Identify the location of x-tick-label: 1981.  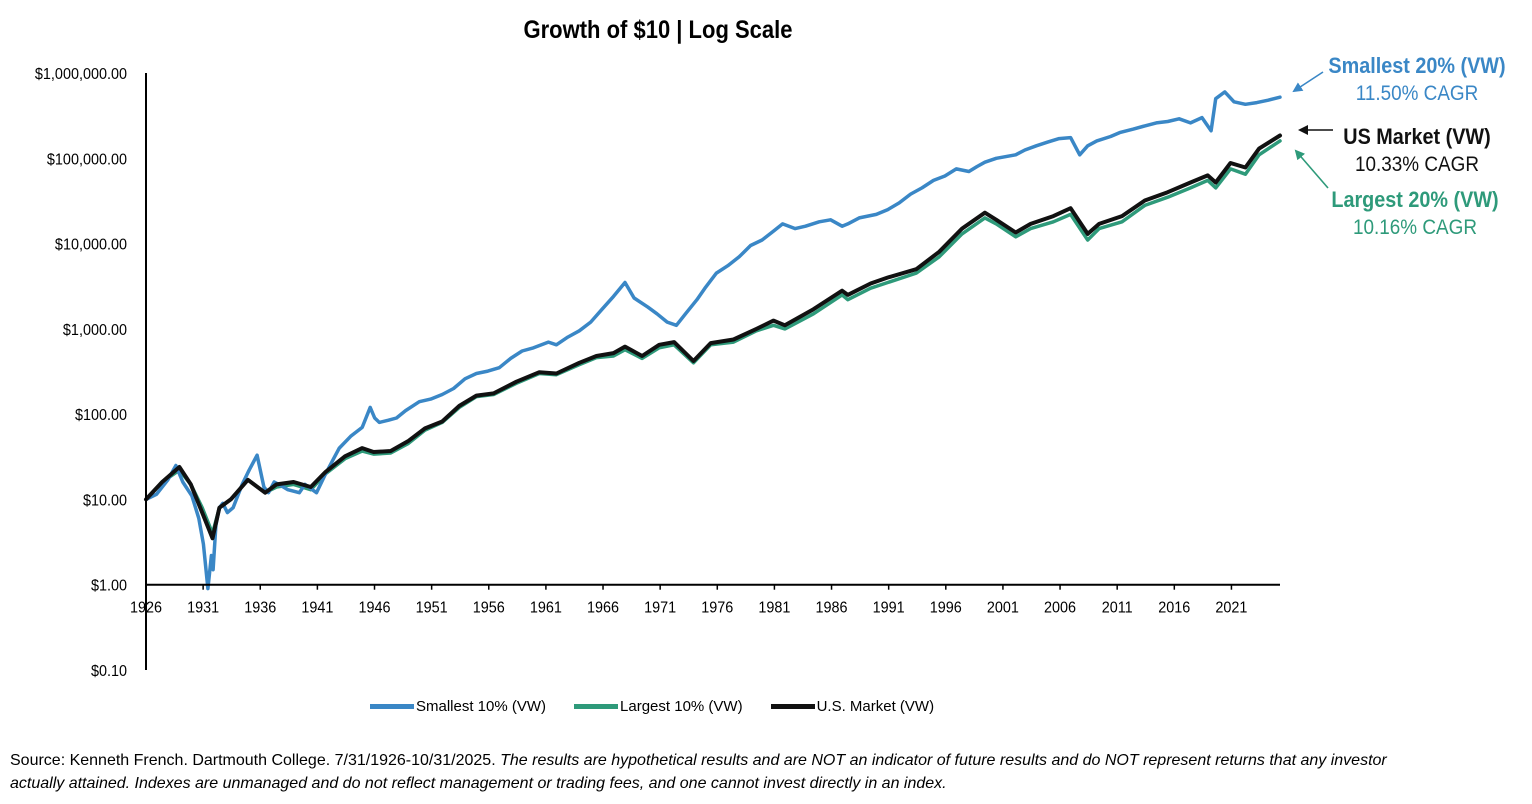
(774, 608).